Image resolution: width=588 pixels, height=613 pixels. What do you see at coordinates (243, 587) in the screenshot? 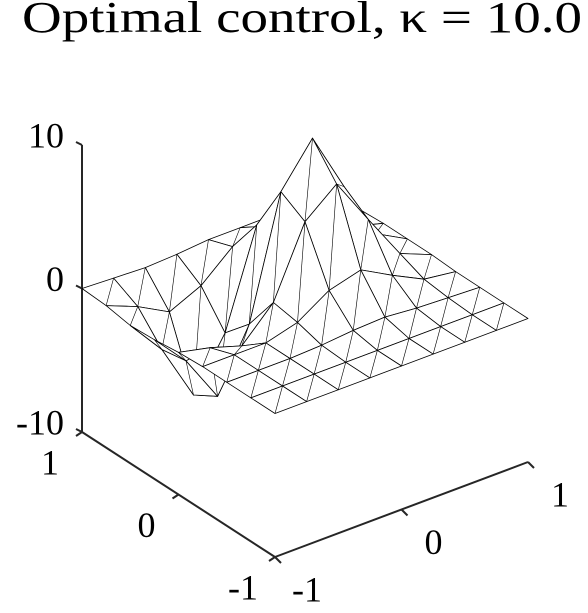
I see `y-tick-label: -1` at bounding box center [243, 587].